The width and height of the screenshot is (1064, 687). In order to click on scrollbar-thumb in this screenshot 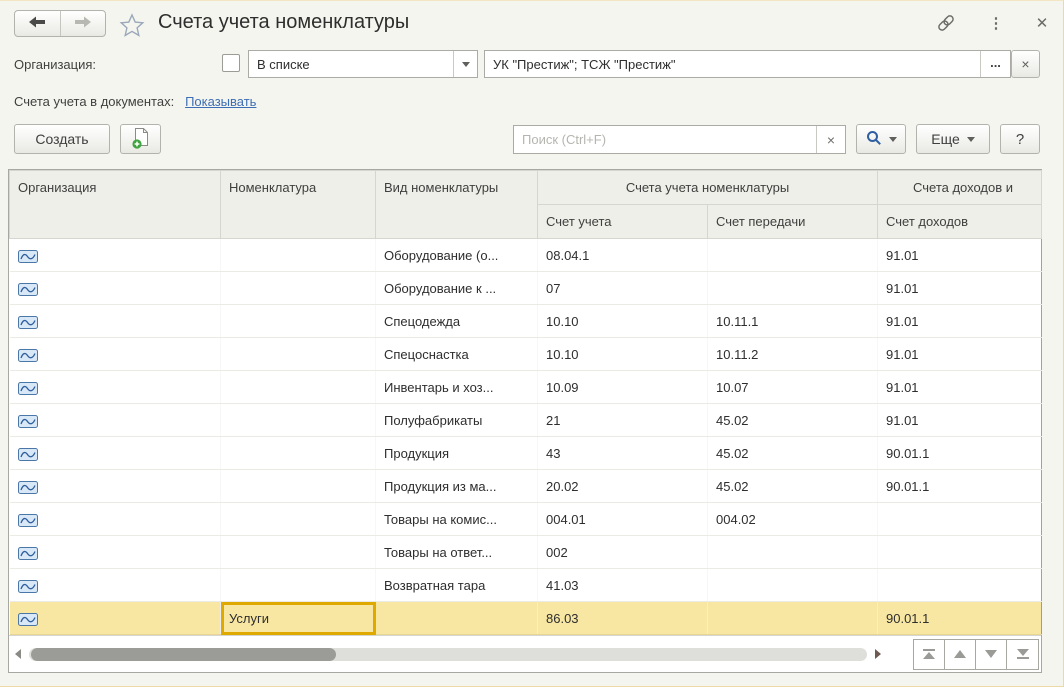, I will do `click(183, 654)`.